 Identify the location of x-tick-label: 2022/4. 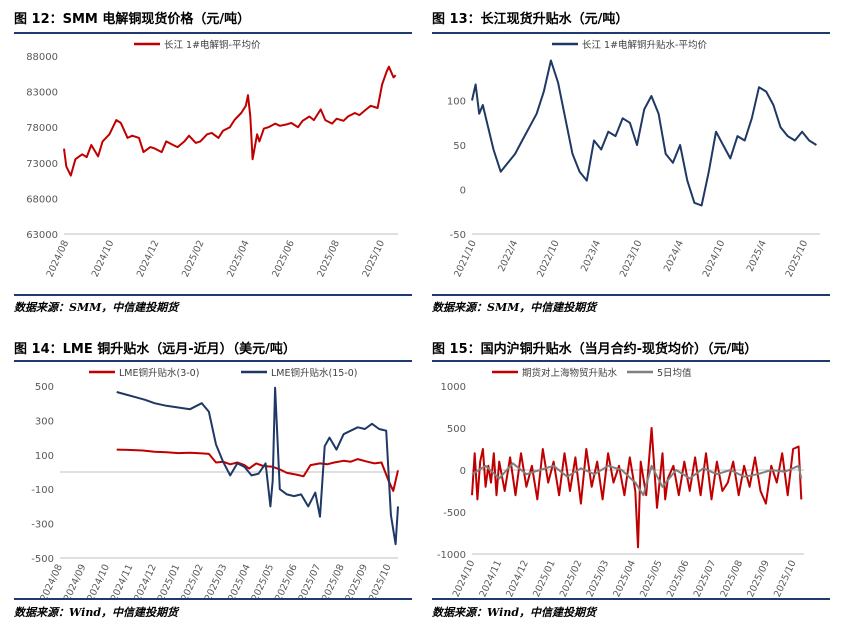
(508, 256).